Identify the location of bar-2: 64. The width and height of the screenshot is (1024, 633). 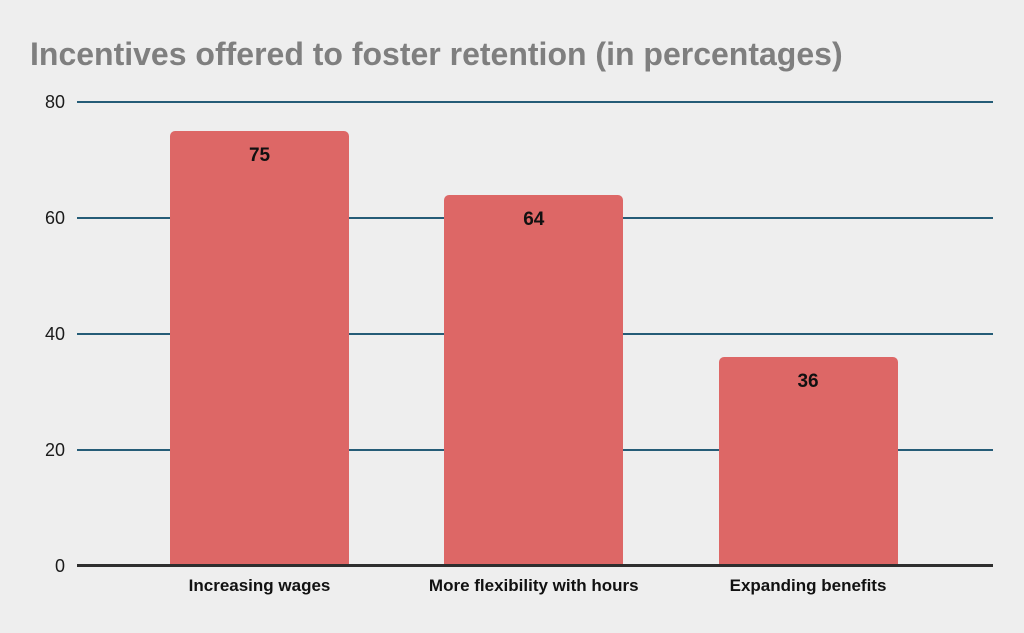
(534, 380).